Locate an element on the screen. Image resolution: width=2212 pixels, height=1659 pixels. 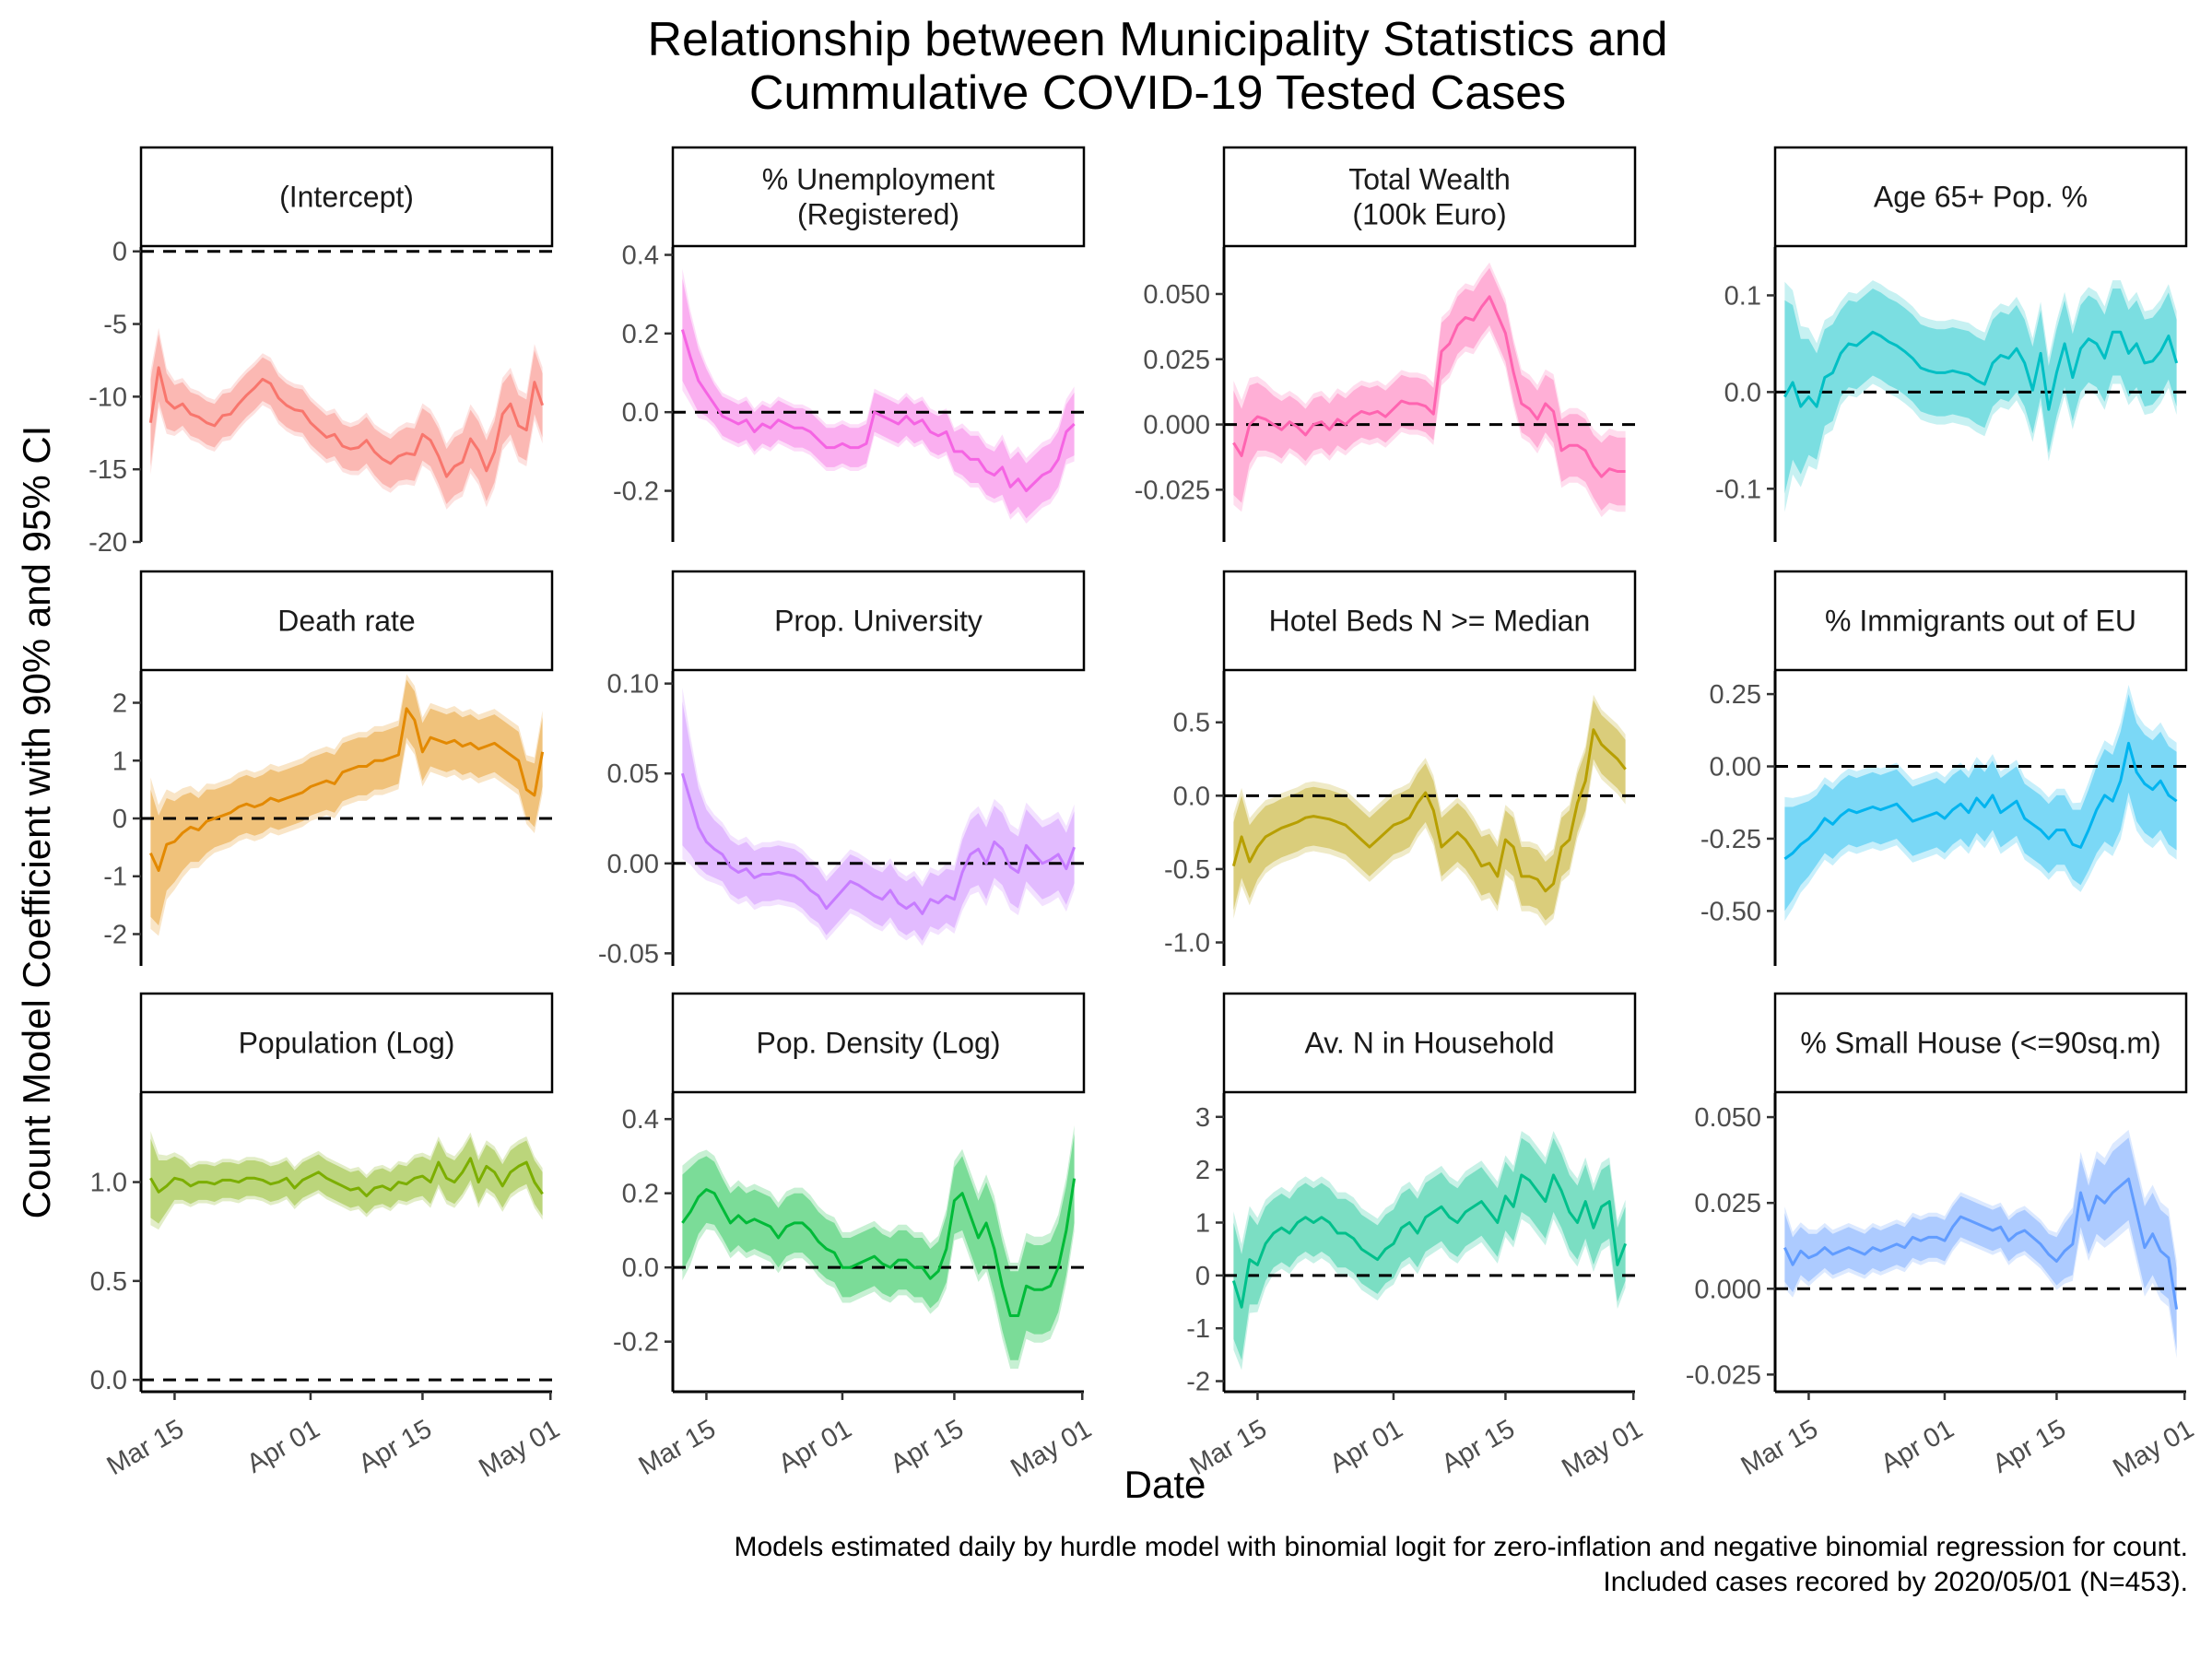
facet-label: Av. N in Household is located at coordinates (1430, 1043).